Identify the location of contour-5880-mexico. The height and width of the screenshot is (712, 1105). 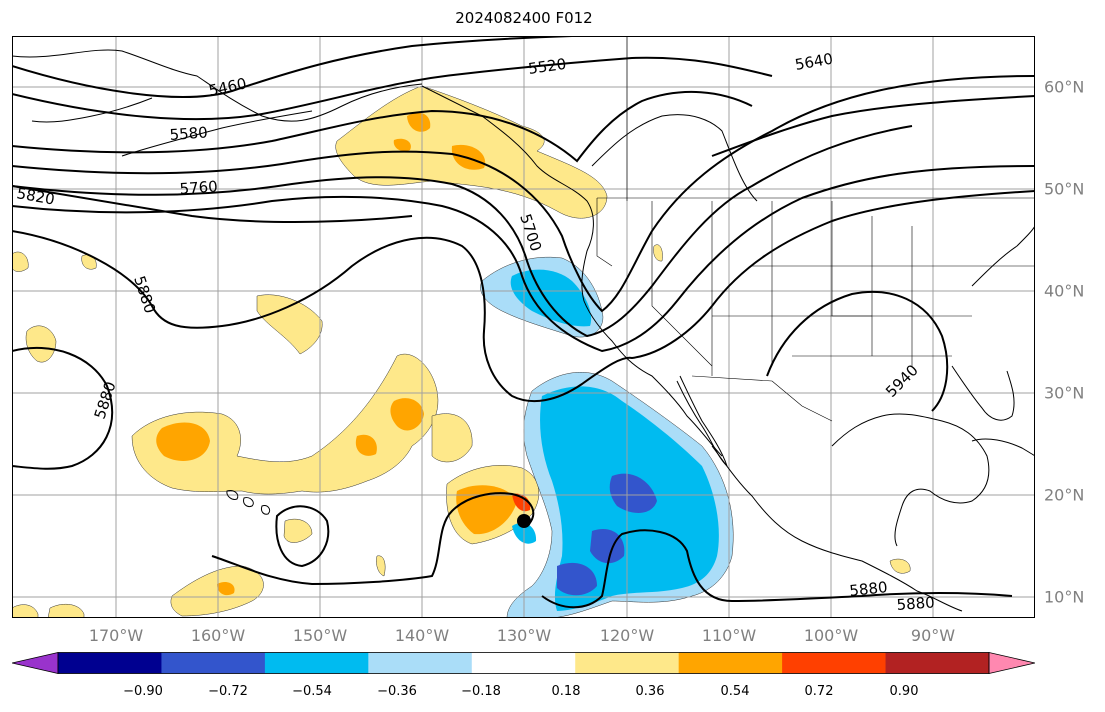
(777, 569).